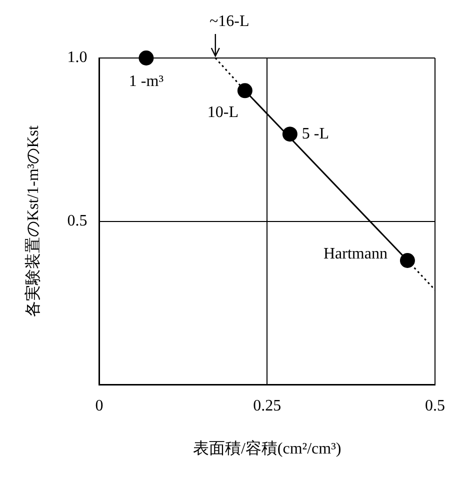 The image size is (465, 483). What do you see at coordinates (230, 21) in the screenshot?
I see `annotation: ~16-L` at bounding box center [230, 21].